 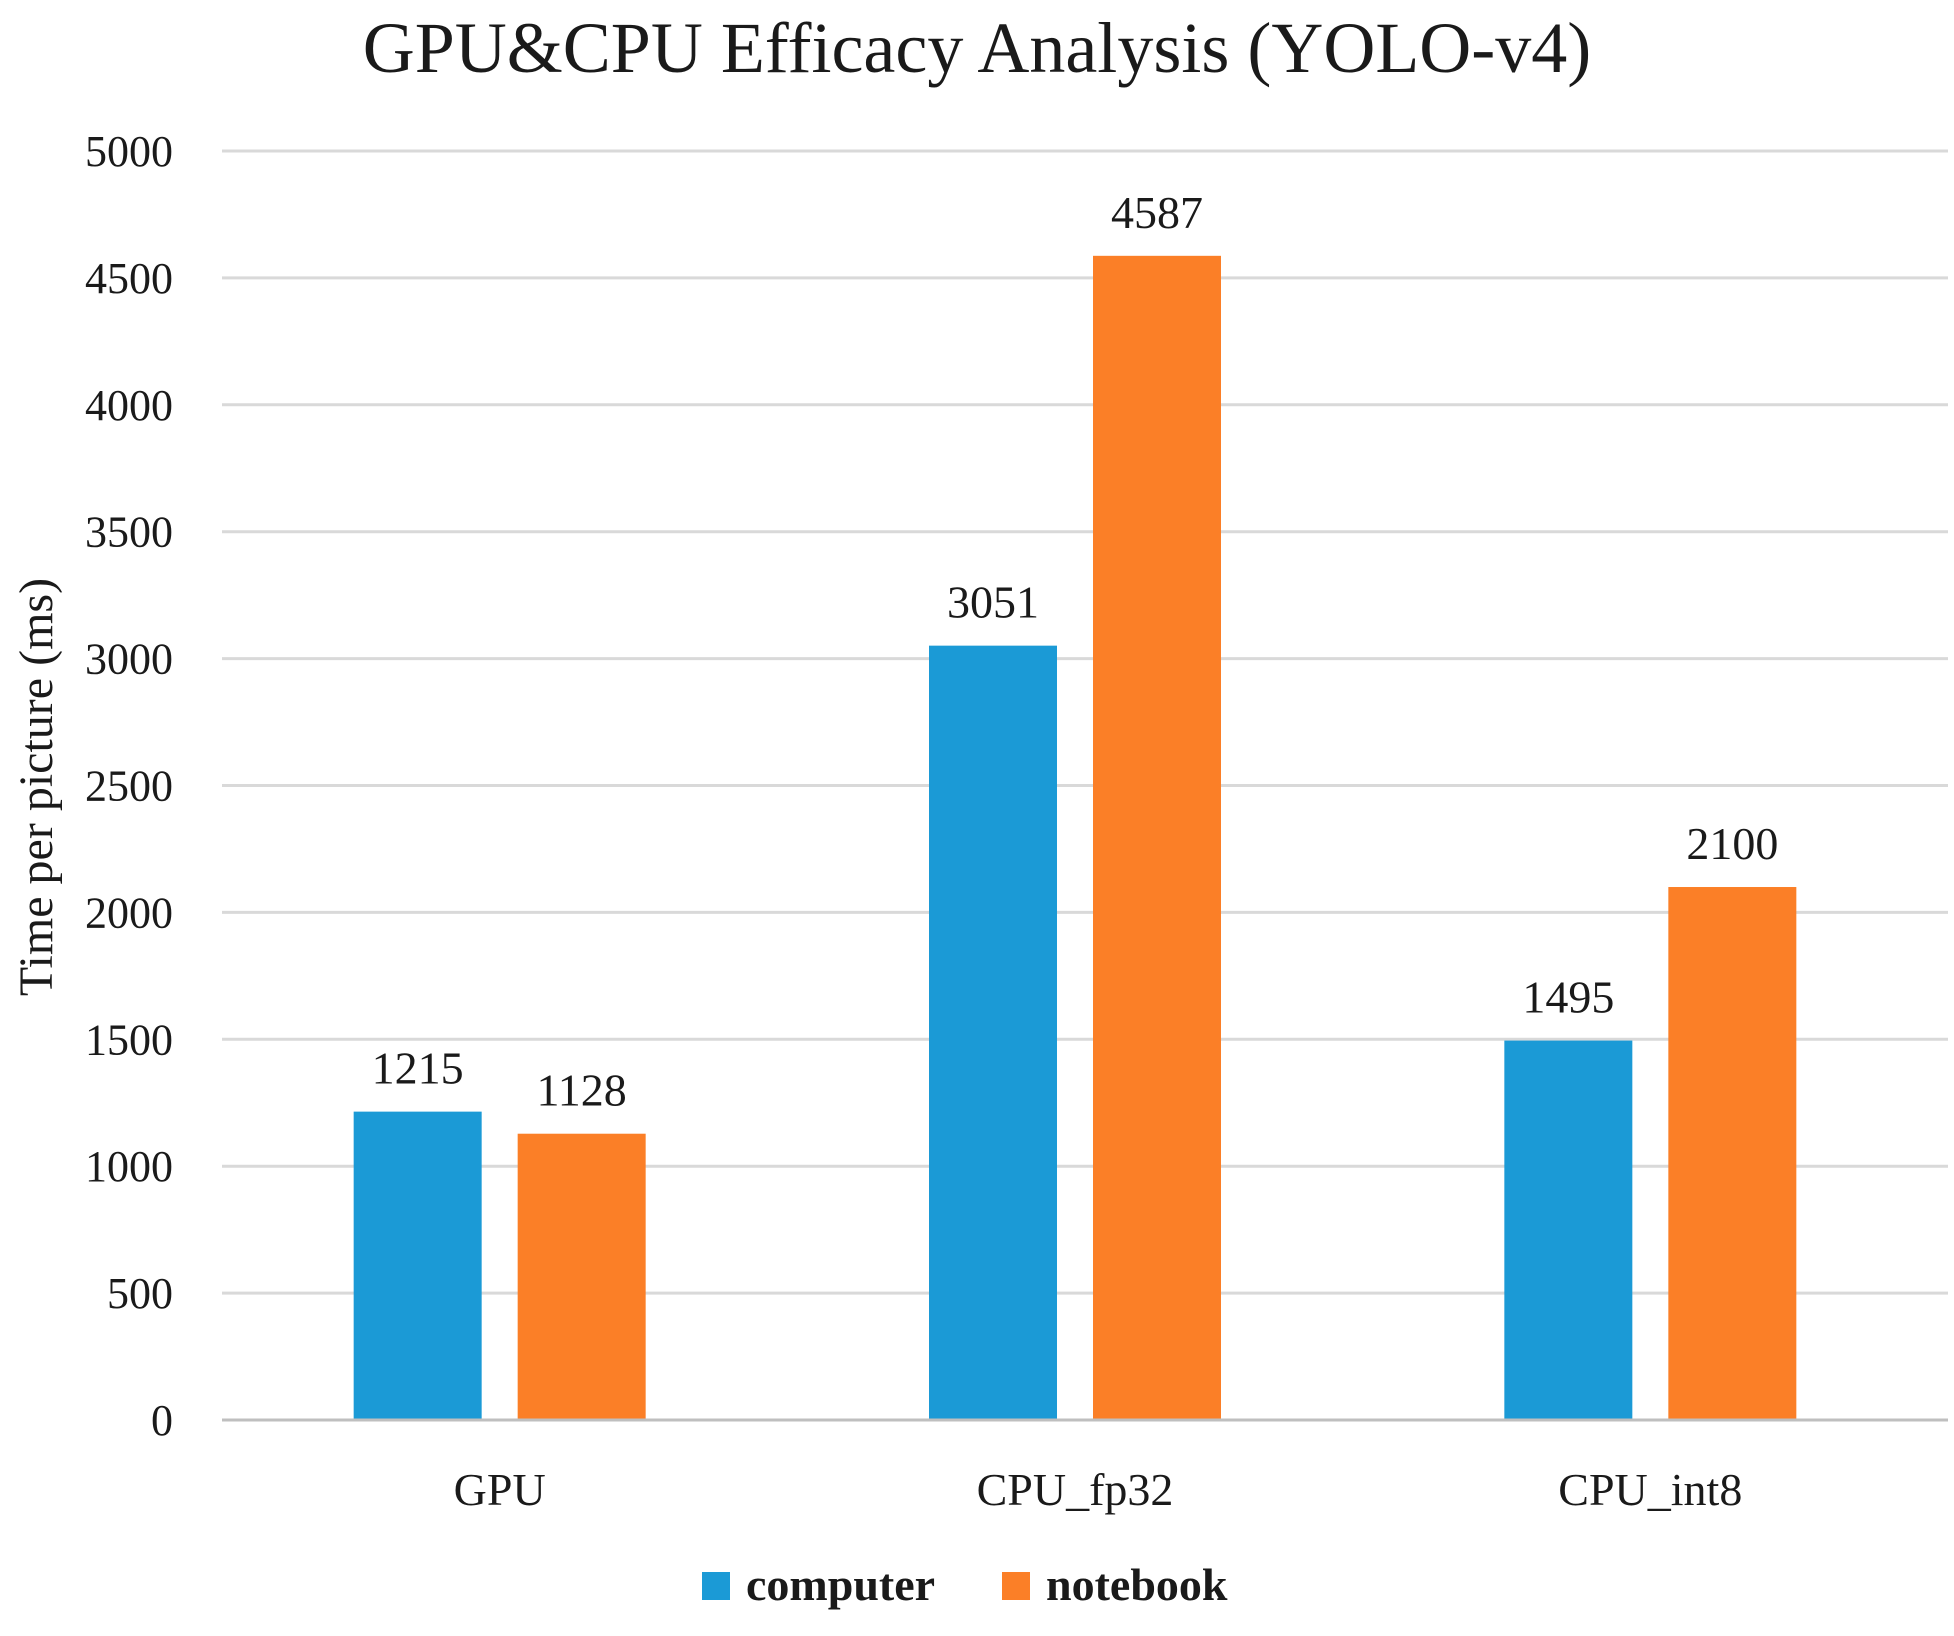 I want to click on y-axis-ticks: 0 500 1000 1500 2000 2500 3000 3500 4000 4500 5000, so click(x=129, y=786).